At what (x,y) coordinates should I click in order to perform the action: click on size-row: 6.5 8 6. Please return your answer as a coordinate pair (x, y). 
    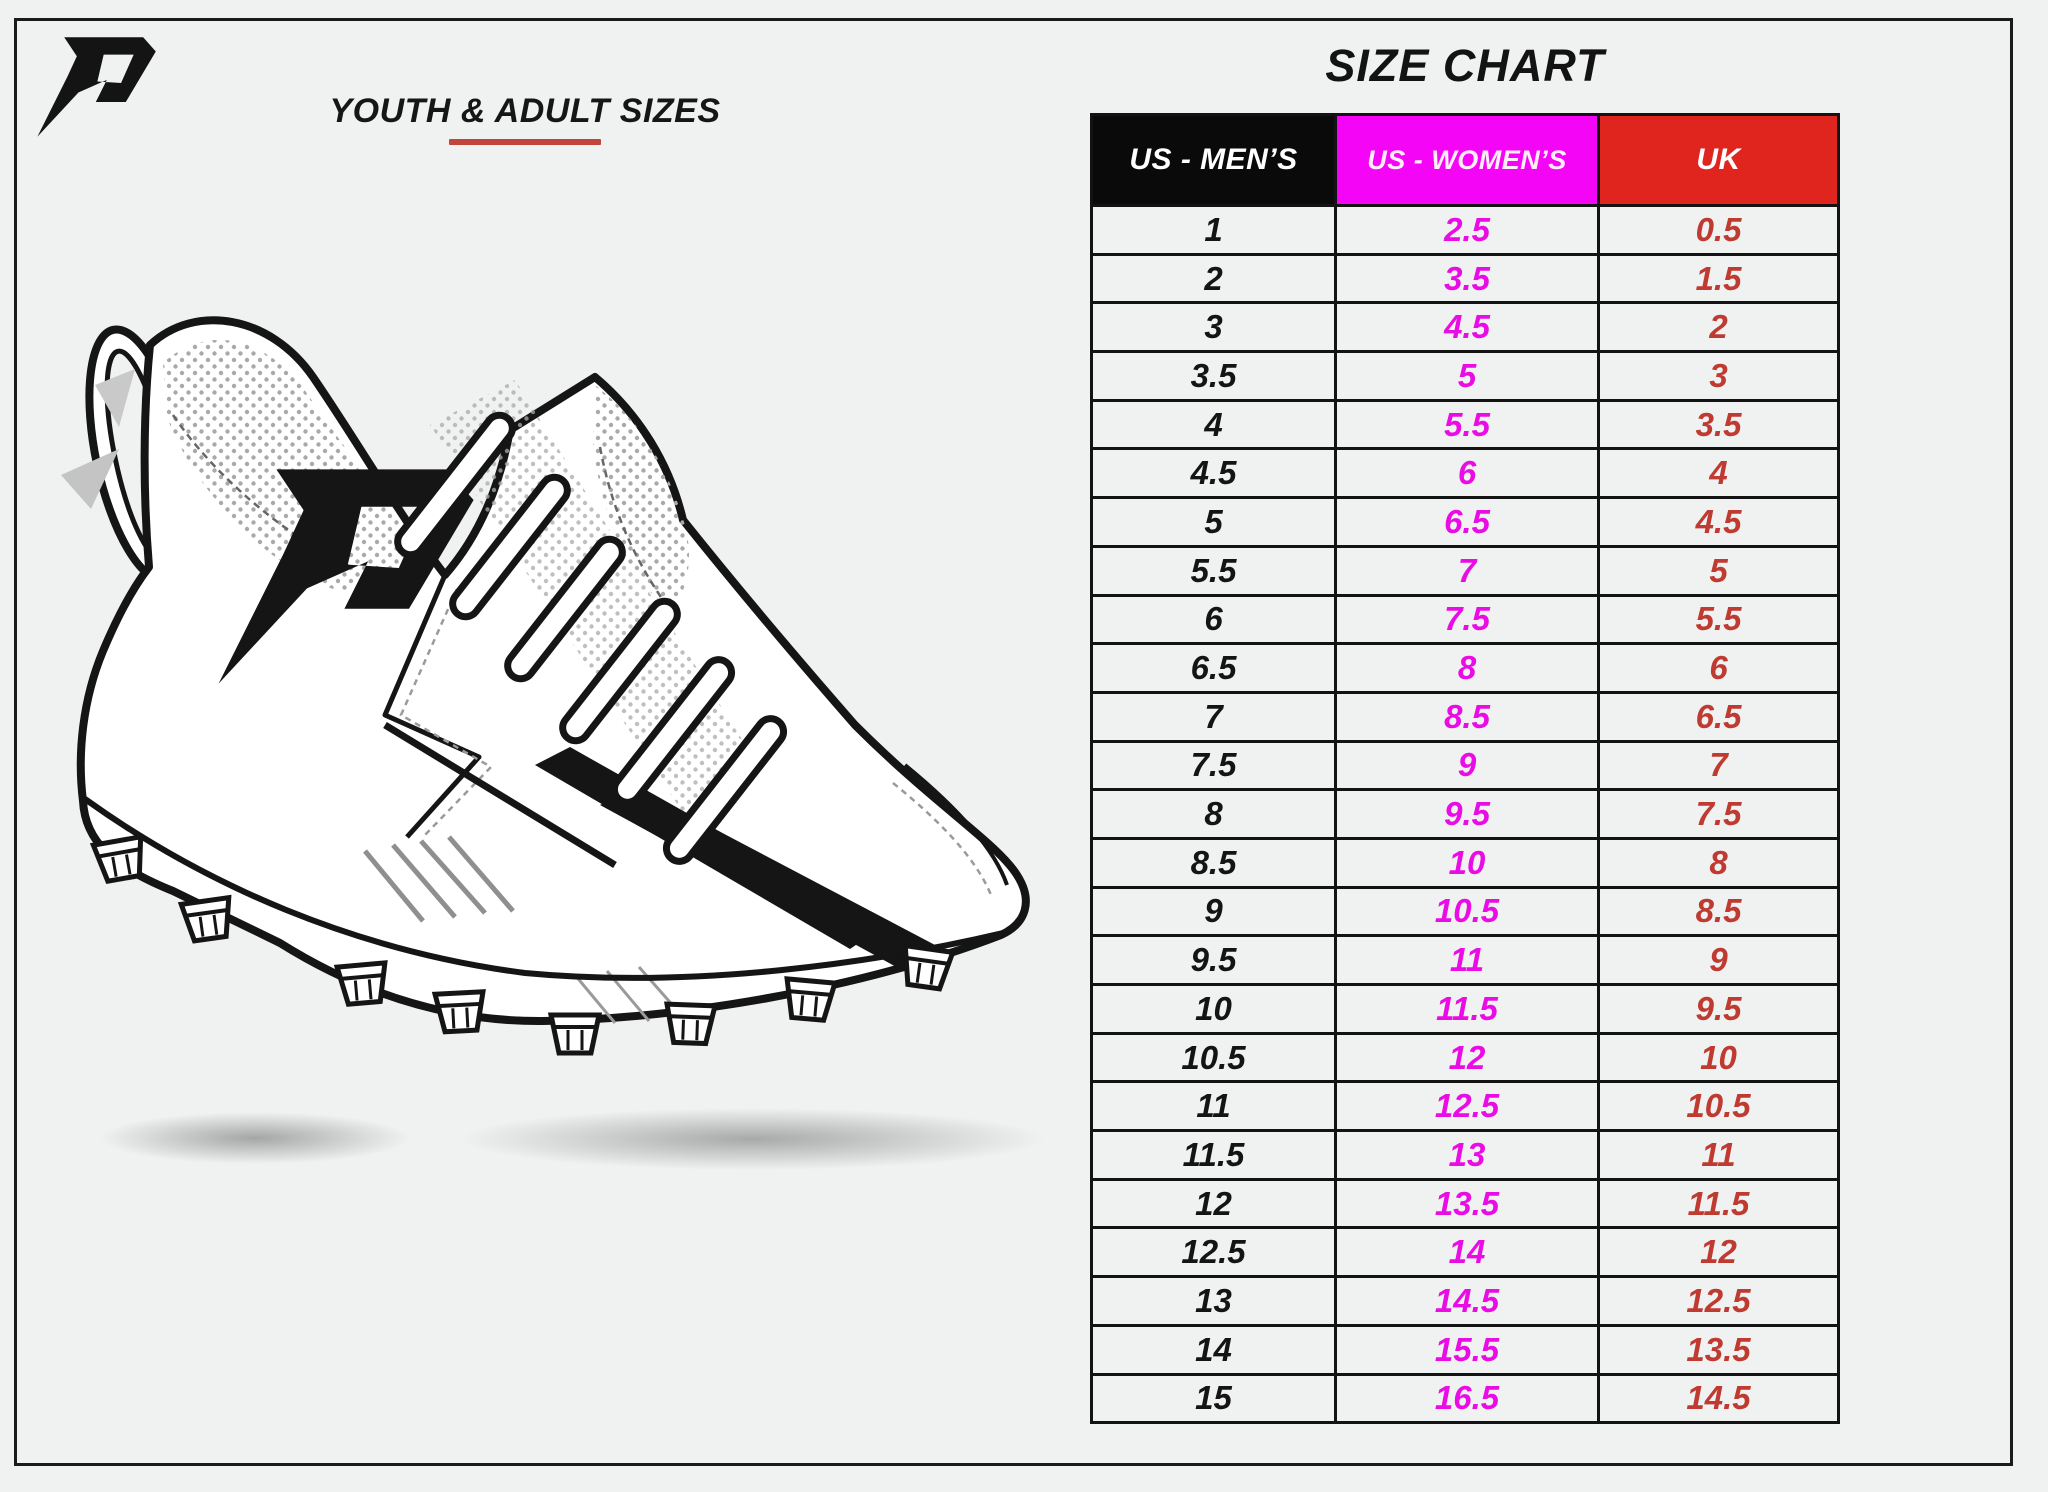
    Looking at the image, I should click on (1465, 668).